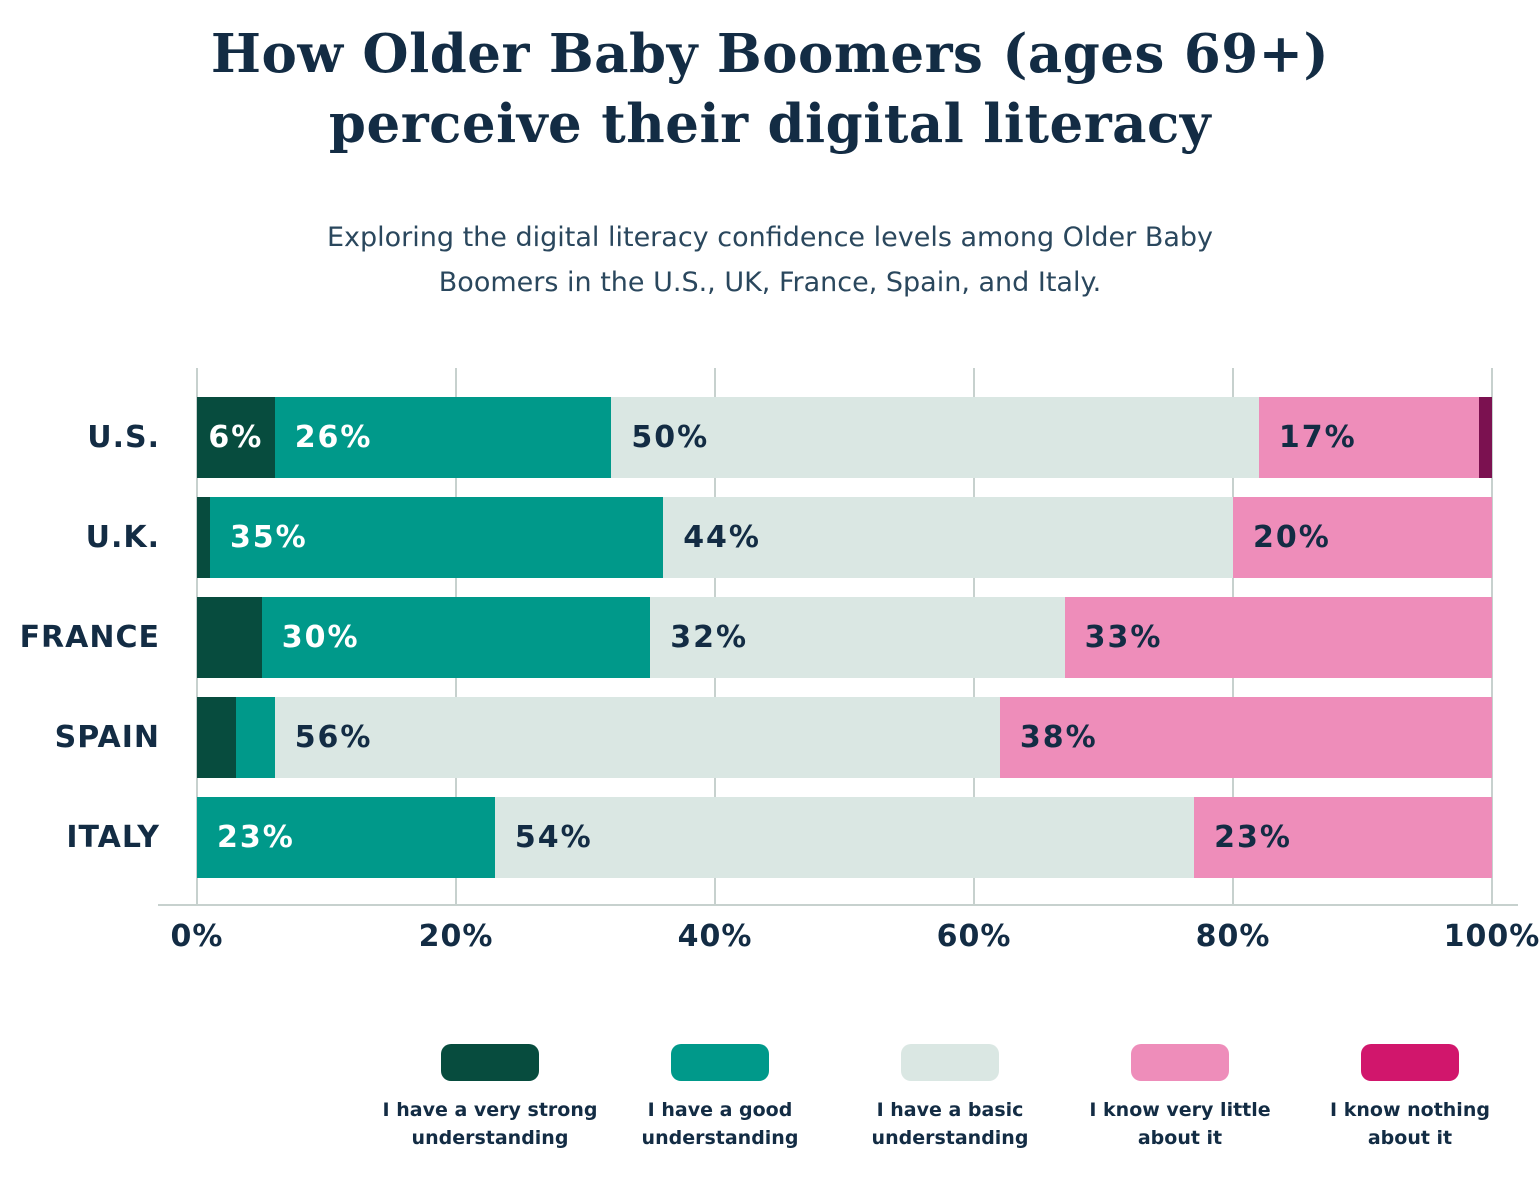 The width and height of the screenshot is (1540, 1178). I want to click on bar-row-spain: 56% 38%, so click(844, 737).